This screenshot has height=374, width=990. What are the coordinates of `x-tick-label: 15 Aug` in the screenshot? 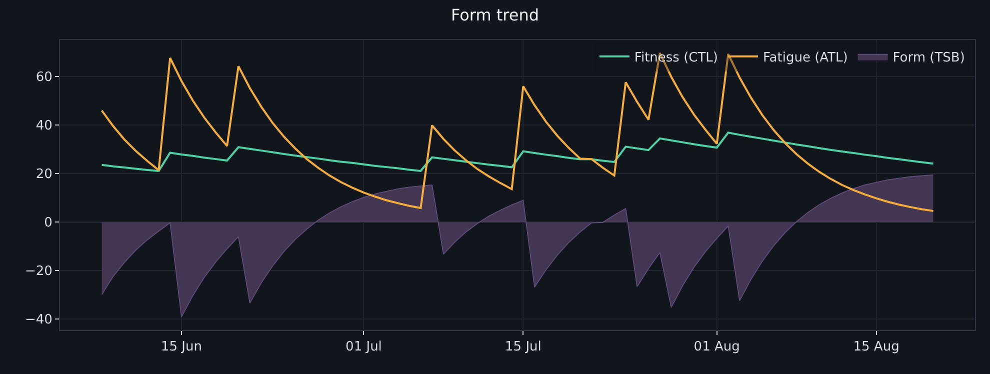 It's located at (876, 347).